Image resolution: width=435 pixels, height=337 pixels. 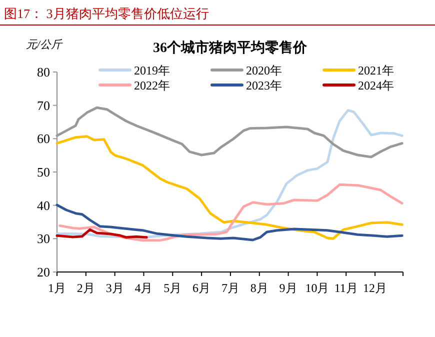 What do you see at coordinates (259, 288) in the screenshot?
I see `x-tick-label: 8月` at bounding box center [259, 288].